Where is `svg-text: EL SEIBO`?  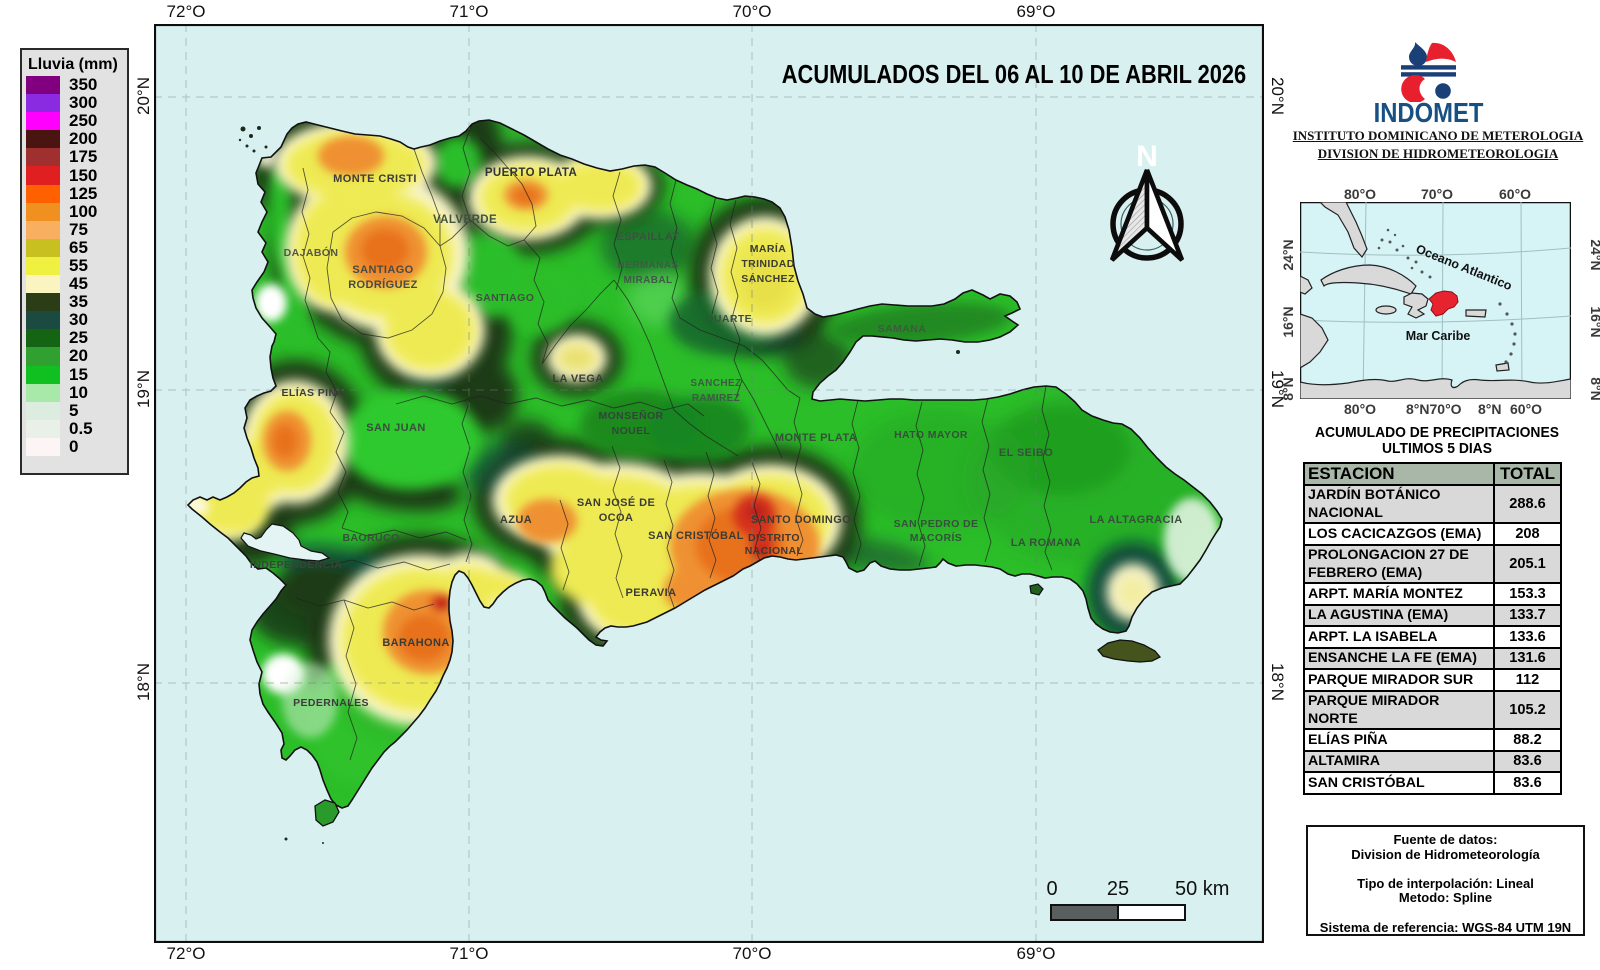
svg-text: EL SEIBO is located at coordinates (1026, 453).